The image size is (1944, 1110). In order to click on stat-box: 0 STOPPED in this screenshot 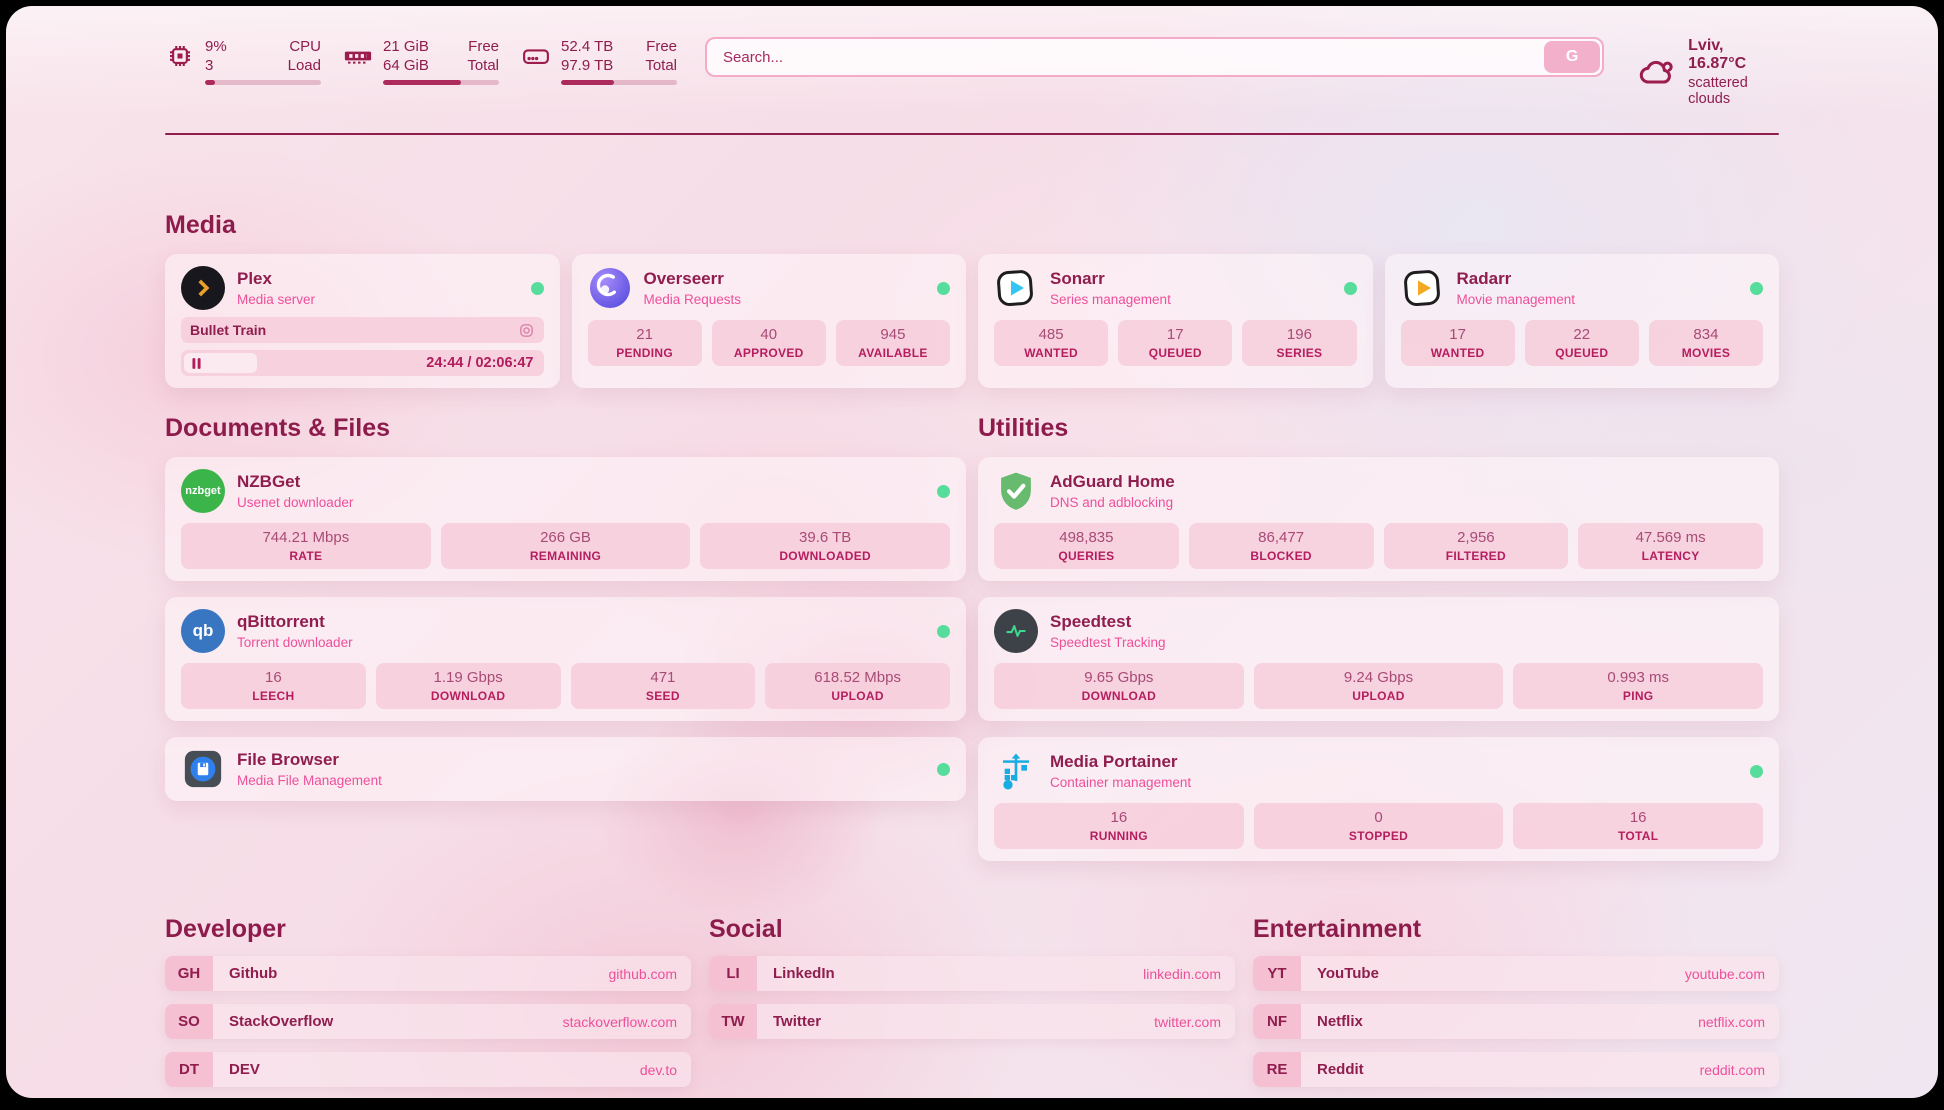, I will do `click(1378, 826)`.